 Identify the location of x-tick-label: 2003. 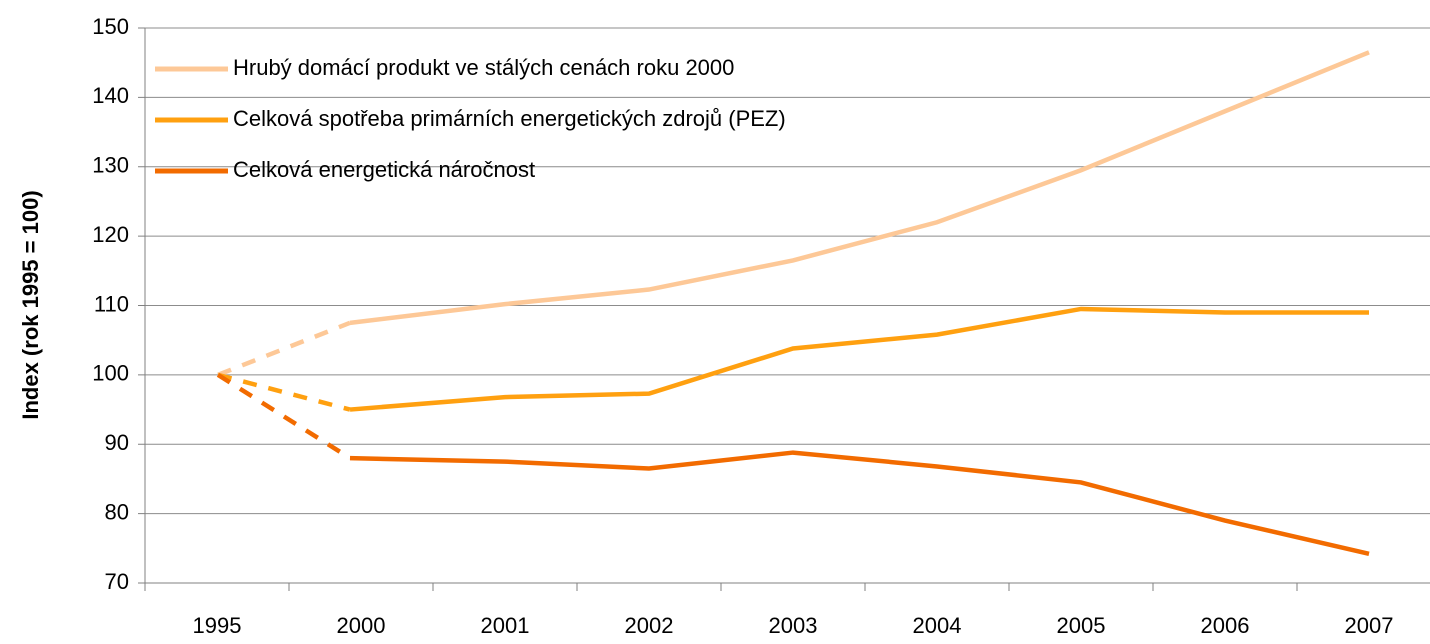
(793, 625).